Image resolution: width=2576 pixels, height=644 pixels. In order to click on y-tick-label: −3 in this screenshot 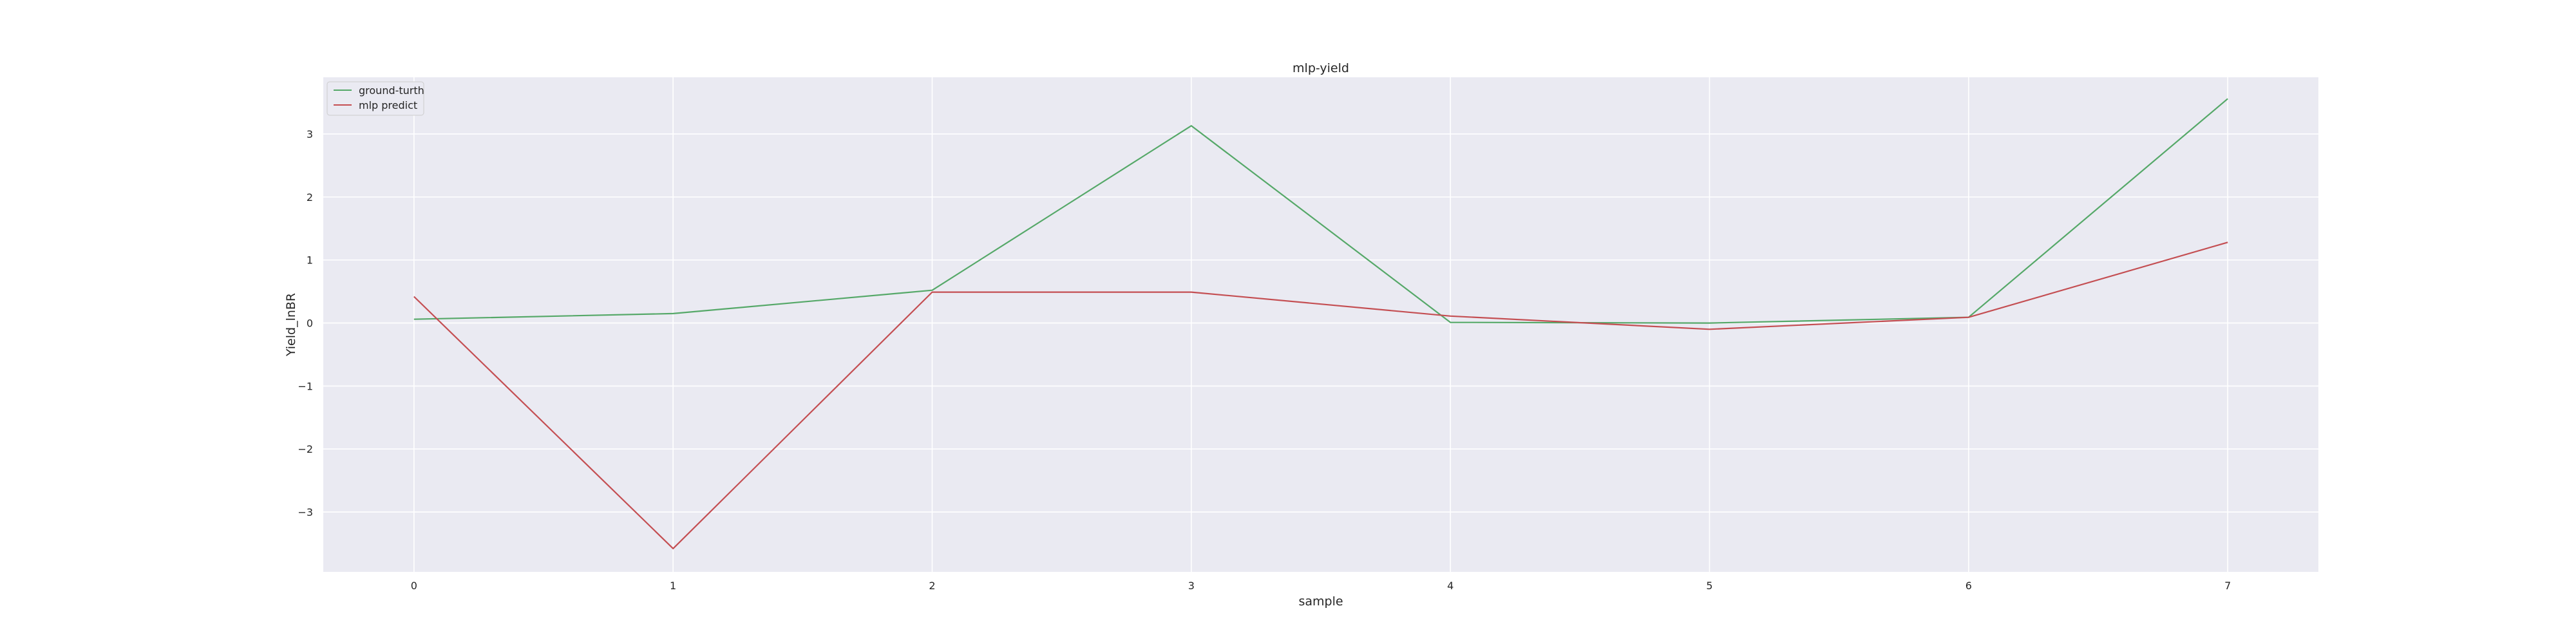, I will do `click(305, 512)`.